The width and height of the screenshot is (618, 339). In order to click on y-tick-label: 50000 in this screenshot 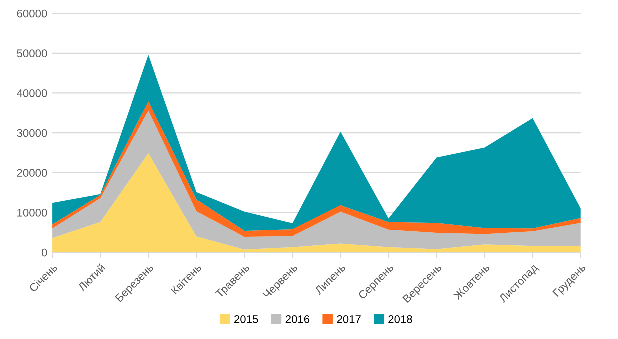, I will do `click(32, 54)`.